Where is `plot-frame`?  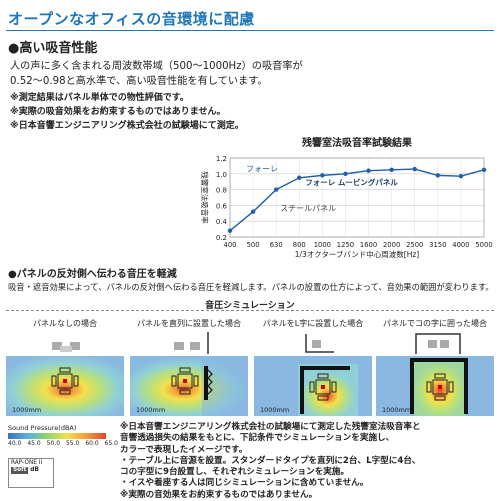 plot-frame is located at coordinates (357, 197).